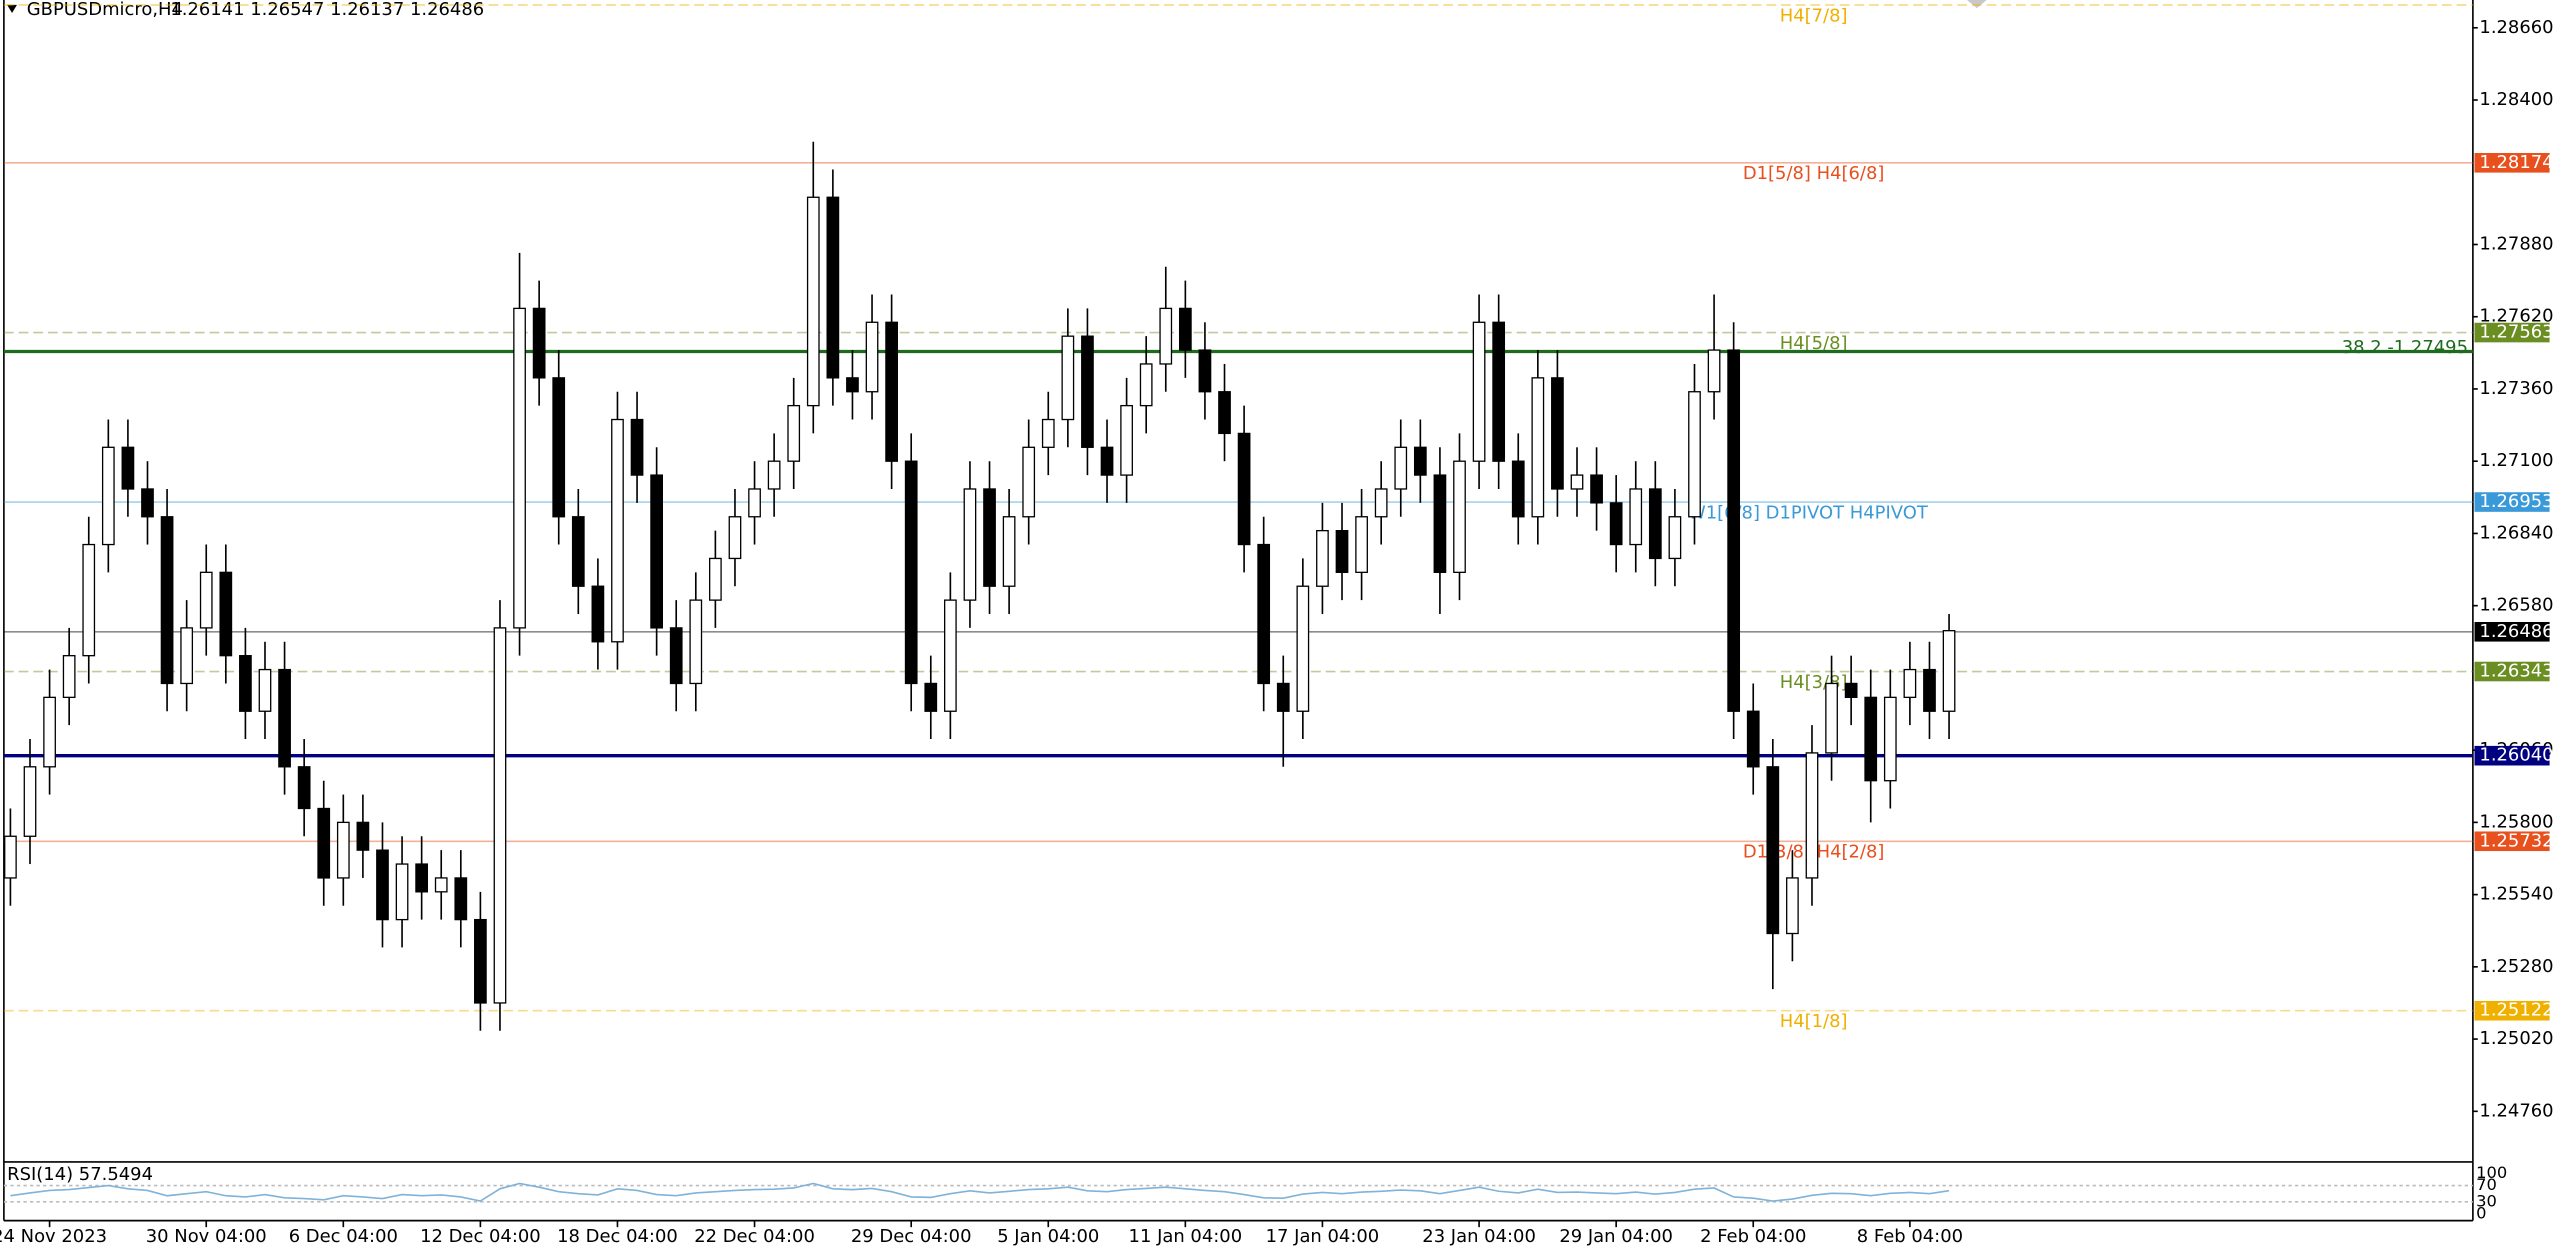 The height and width of the screenshot is (1250, 2560). What do you see at coordinates (2481, 1213) in the screenshot?
I see `rsi-tick-label: 0` at bounding box center [2481, 1213].